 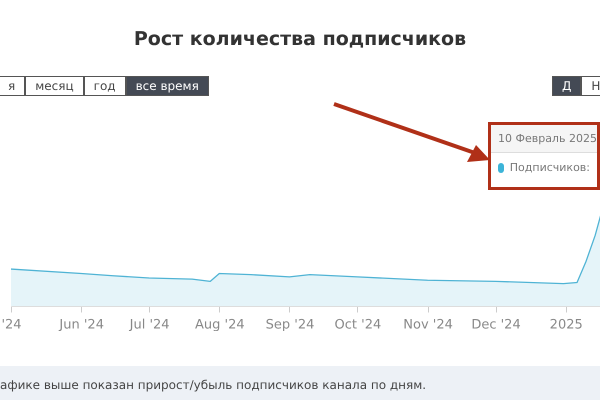 I want to click on text: год, so click(x=105, y=86).